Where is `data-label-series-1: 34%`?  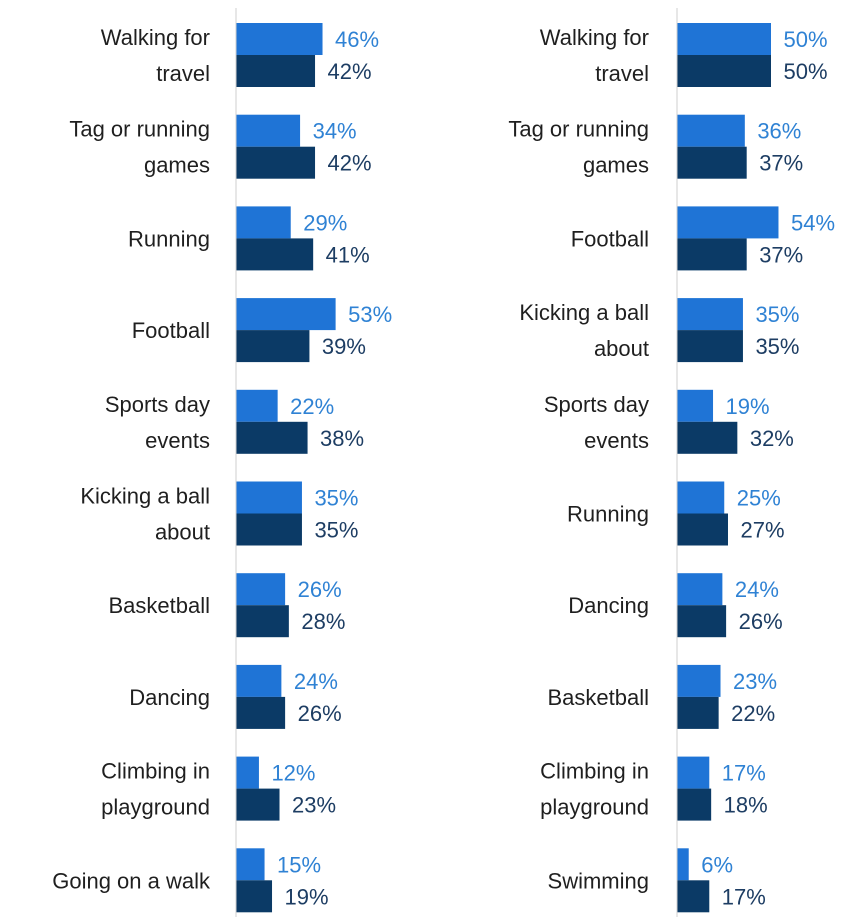
data-label-series-1: 34% is located at coordinates (335, 131).